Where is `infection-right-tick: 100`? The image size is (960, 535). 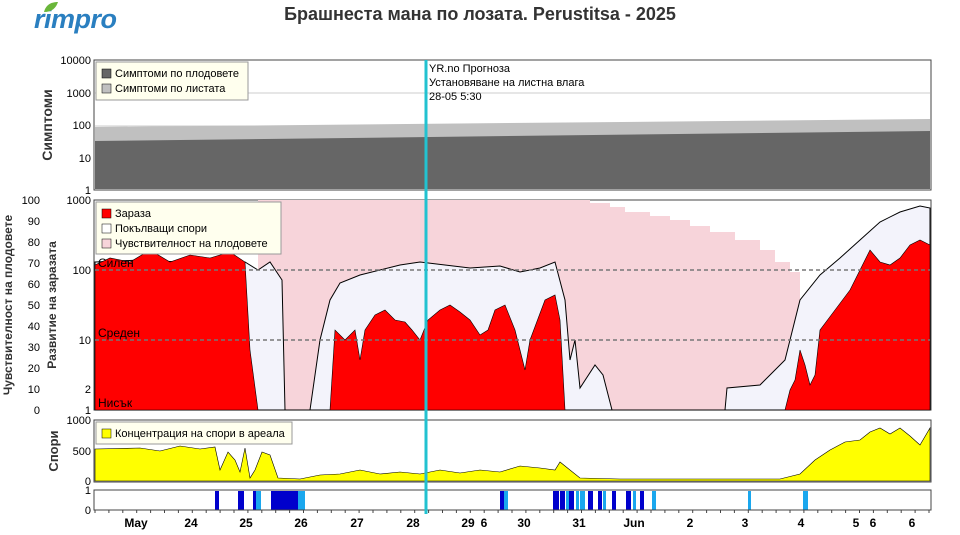 infection-right-tick: 100 is located at coordinates (82, 271).